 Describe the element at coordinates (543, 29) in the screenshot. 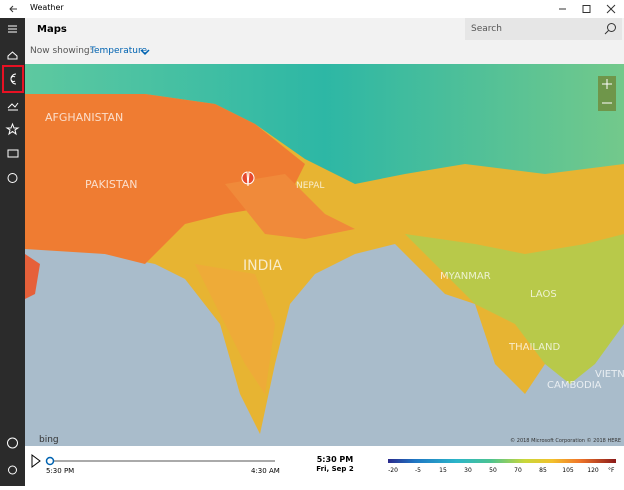

I see `search-box: Search` at that location.